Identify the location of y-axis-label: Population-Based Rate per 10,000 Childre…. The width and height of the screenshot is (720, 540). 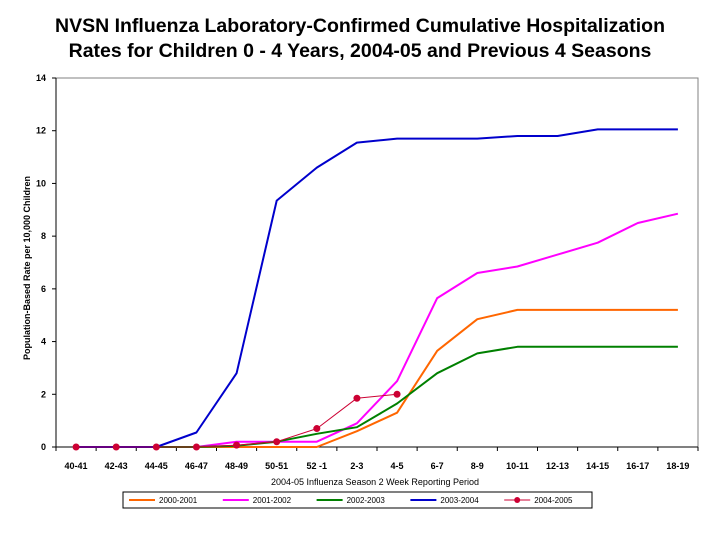
(27, 268).